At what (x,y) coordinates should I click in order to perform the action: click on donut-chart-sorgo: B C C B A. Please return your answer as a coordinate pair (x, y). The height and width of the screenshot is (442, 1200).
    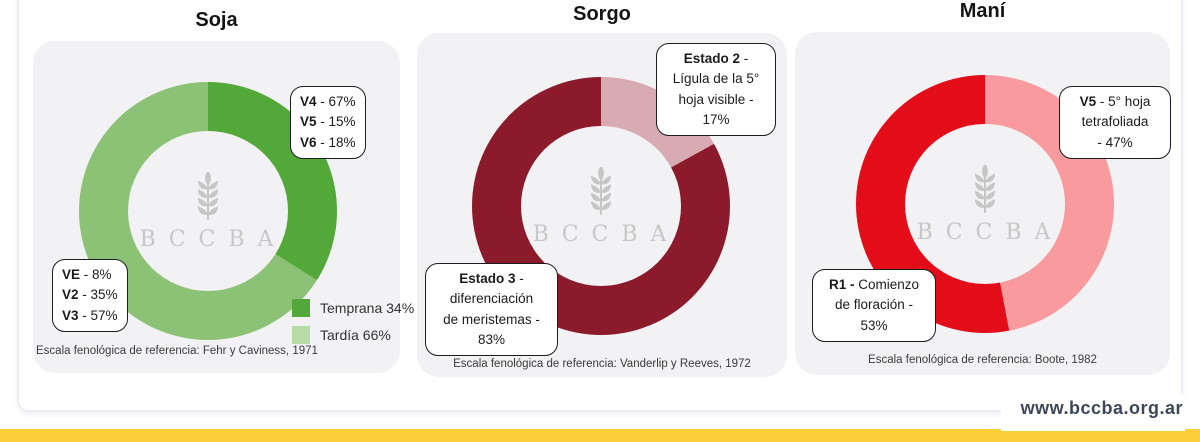
    Looking at the image, I should click on (601, 206).